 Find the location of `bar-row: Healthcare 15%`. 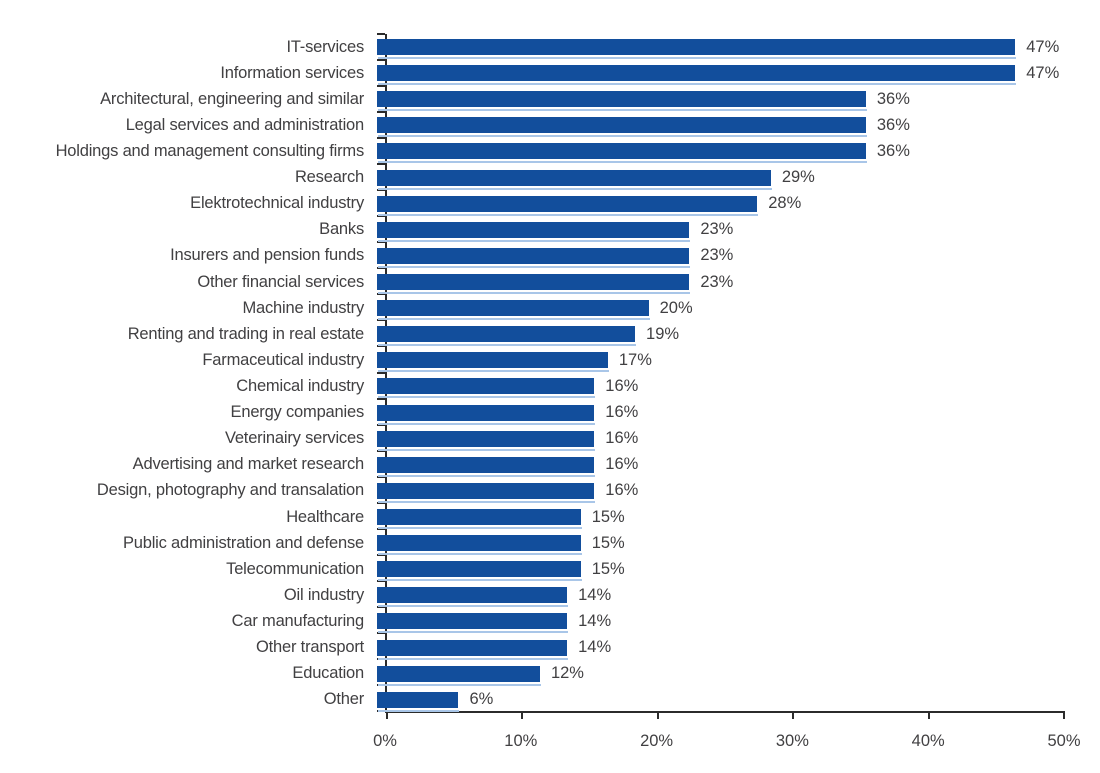

bar-row: Healthcare 15% is located at coordinates (550, 517).